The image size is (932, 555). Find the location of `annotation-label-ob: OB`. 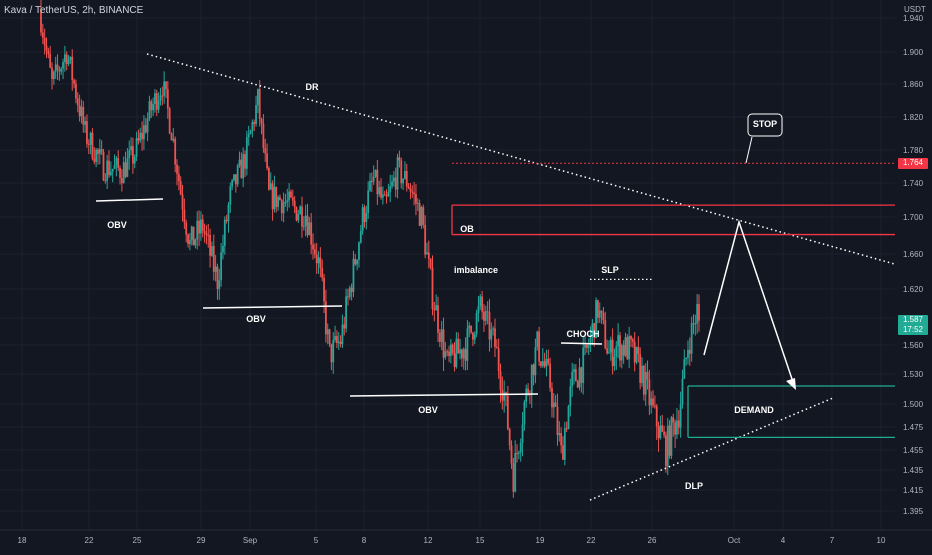

annotation-label-ob: OB is located at coordinates (467, 229).